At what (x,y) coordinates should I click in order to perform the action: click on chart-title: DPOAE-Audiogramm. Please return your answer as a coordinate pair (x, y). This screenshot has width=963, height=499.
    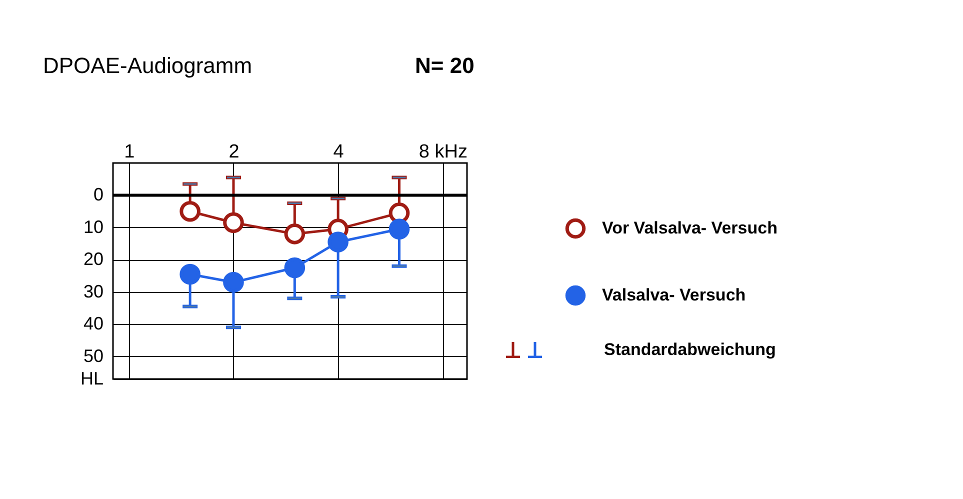
    Looking at the image, I should click on (147, 66).